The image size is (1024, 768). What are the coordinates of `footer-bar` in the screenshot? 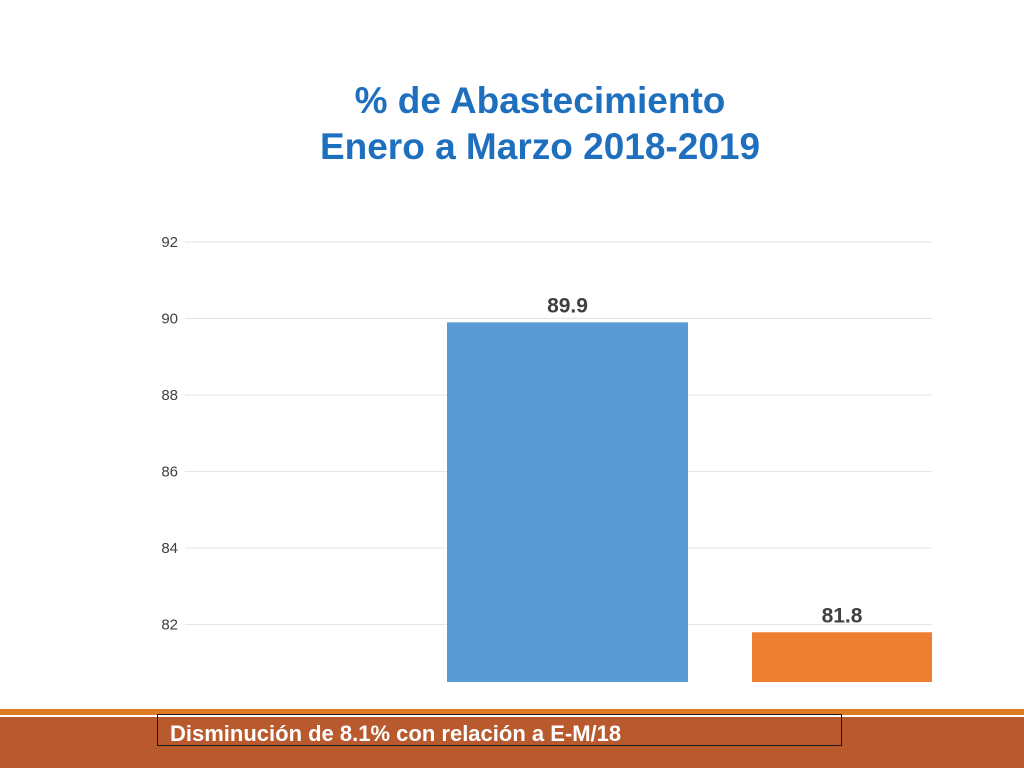 It's located at (512, 742).